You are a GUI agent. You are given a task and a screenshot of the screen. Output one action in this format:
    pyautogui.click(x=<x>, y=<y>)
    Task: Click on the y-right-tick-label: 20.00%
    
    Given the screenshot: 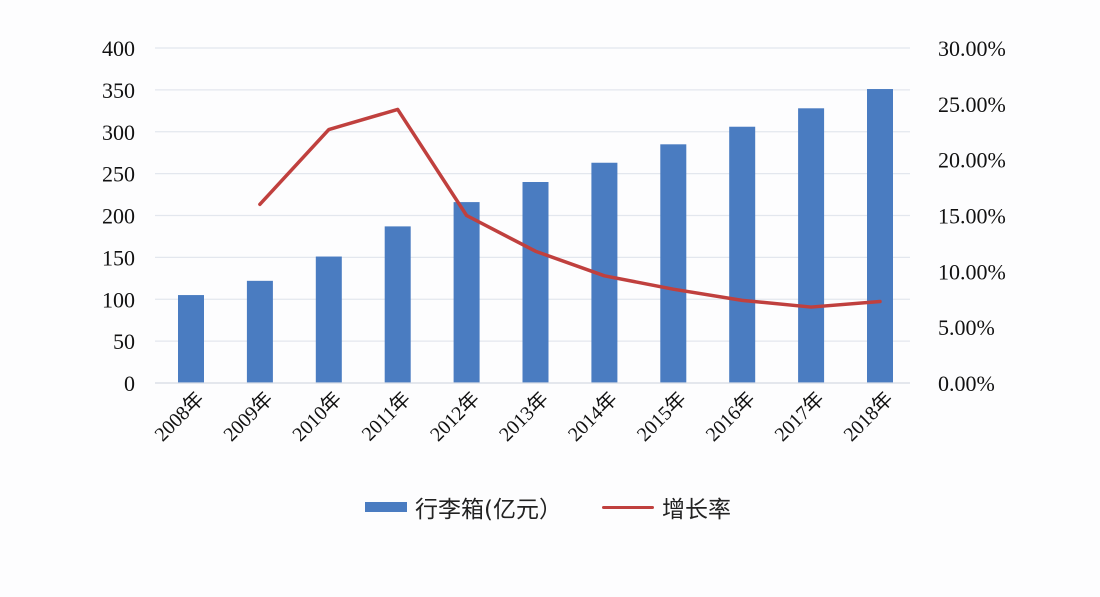 What is the action you would take?
    pyautogui.click(x=972, y=160)
    